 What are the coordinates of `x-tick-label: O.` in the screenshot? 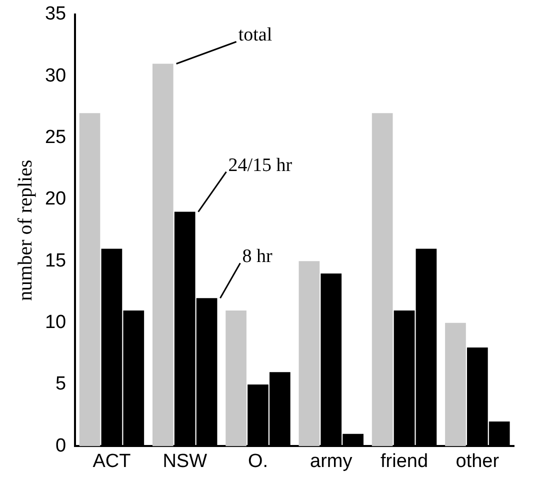 It's located at (258, 461).